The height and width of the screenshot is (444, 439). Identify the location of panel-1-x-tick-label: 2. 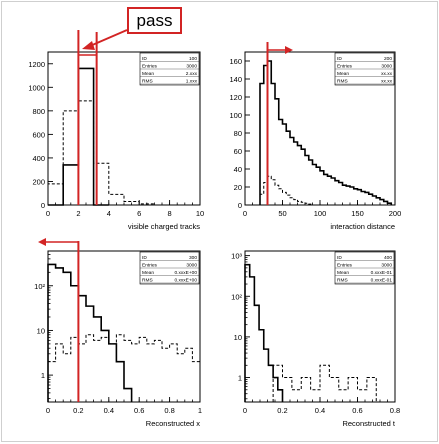
(78, 213).